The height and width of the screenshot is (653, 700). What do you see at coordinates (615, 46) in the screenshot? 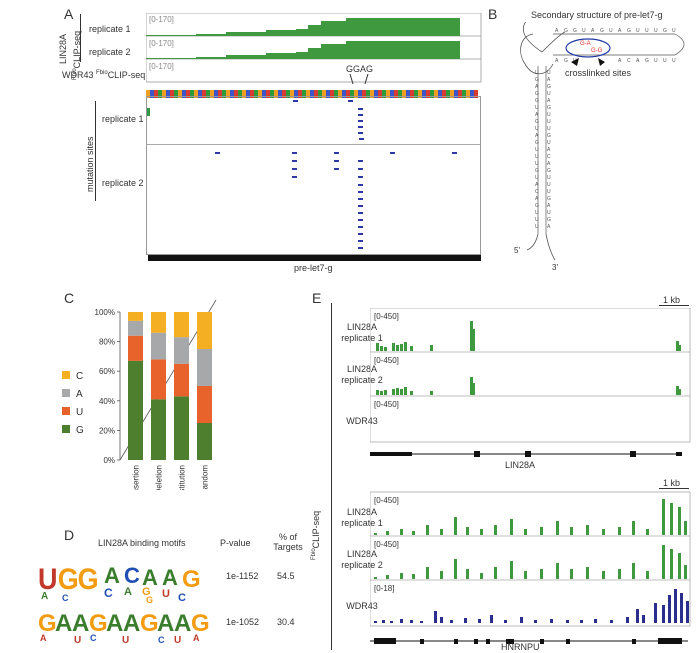
I see `arm-nucleotides: AAGGGUUAGUAAGCUAUGUUGUUU` at bounding box center [615, 46].